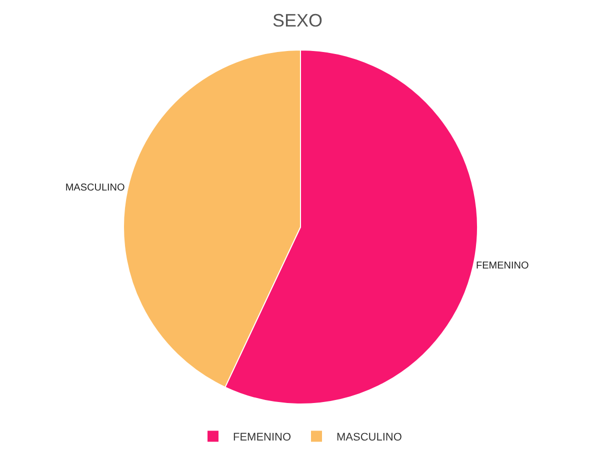 The width and height of the screenshot is (595, 463). Describe the element at coordinates (369, 437) in the screenshot. I see `legend-label: MASCULINO` at that location.